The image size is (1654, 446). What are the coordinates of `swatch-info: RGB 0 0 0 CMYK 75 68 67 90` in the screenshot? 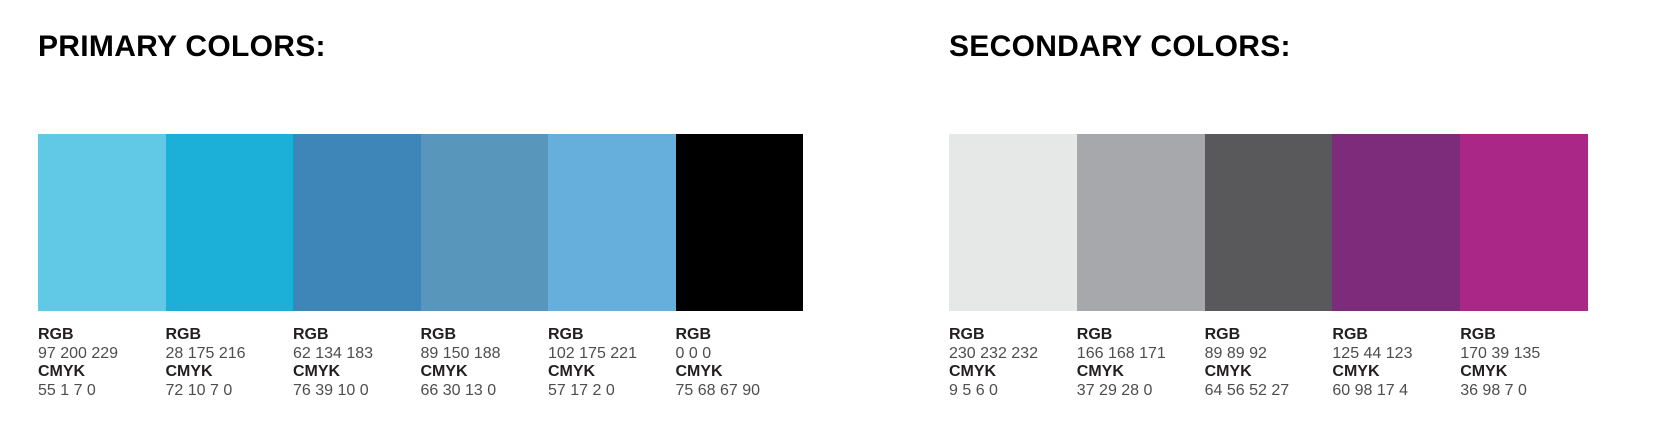 It's located at (740, 363).